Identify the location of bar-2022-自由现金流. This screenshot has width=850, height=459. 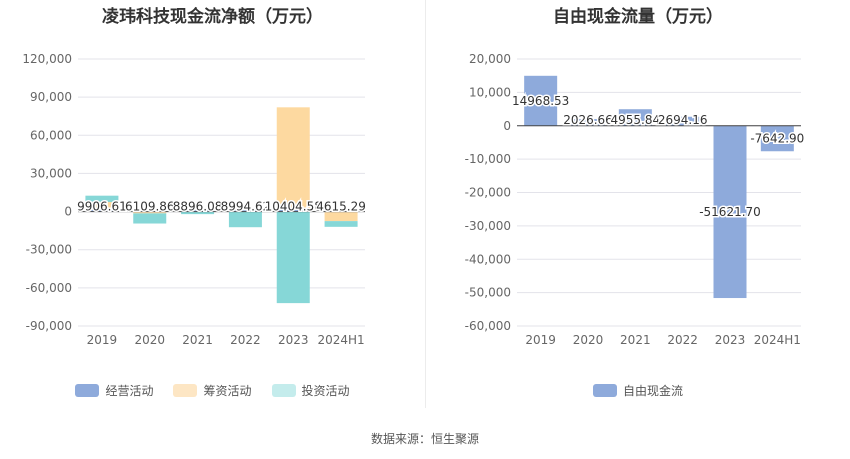
(683, 121).